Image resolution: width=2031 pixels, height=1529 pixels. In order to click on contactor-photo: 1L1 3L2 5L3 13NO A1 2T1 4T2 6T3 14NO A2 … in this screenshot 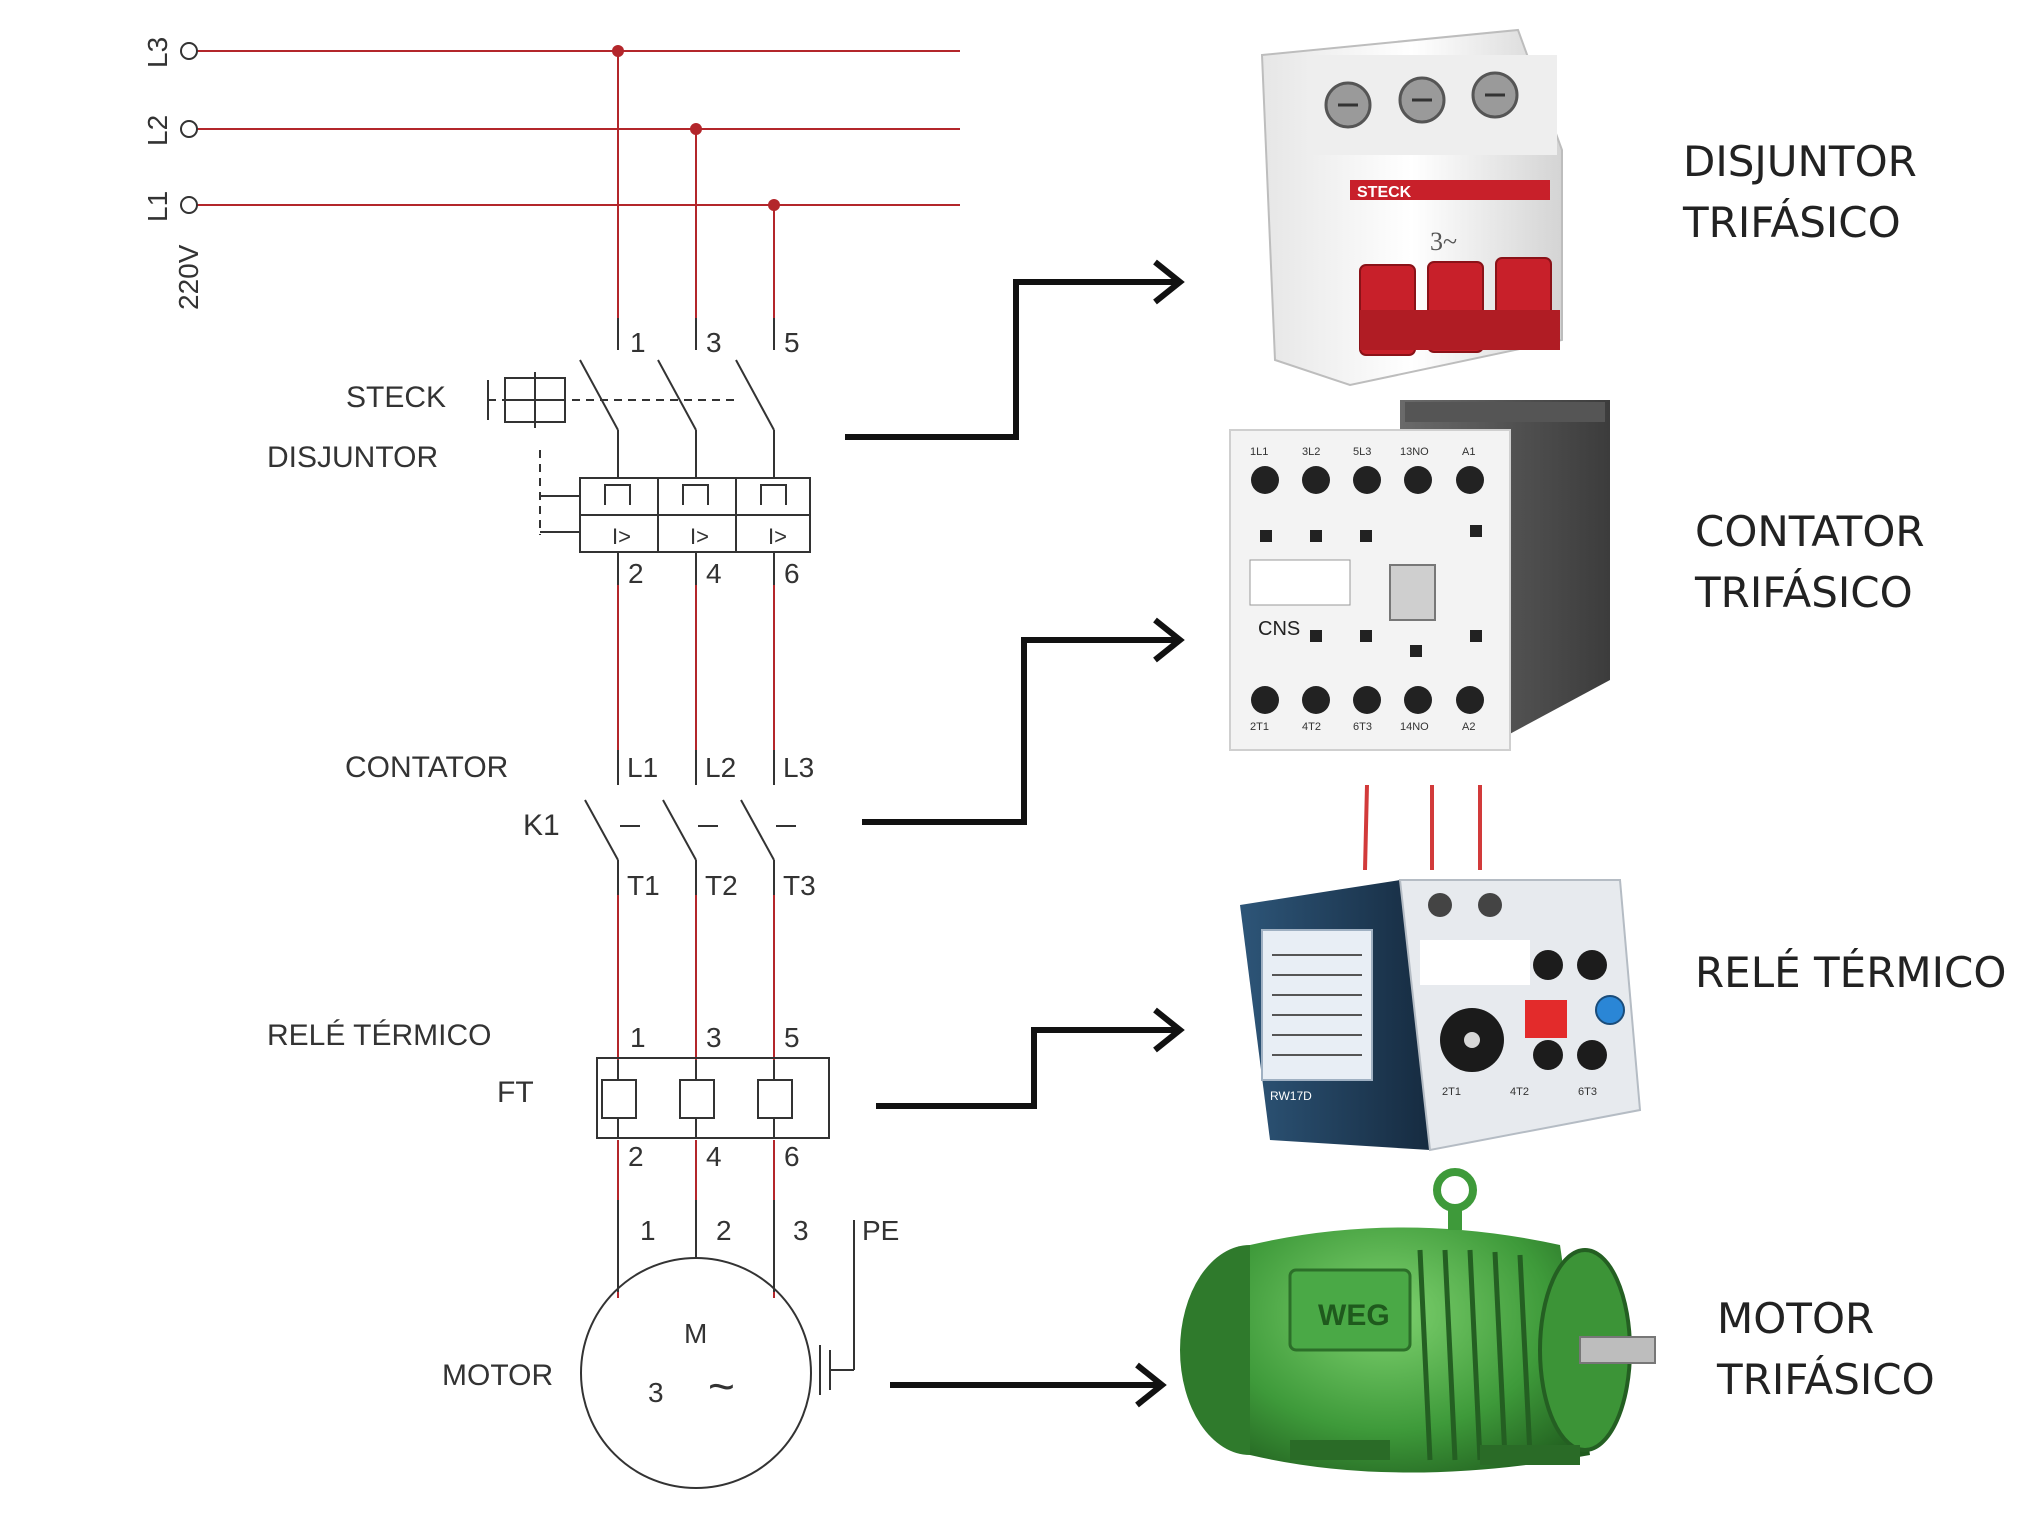, I will do `click(1419, 575)`.